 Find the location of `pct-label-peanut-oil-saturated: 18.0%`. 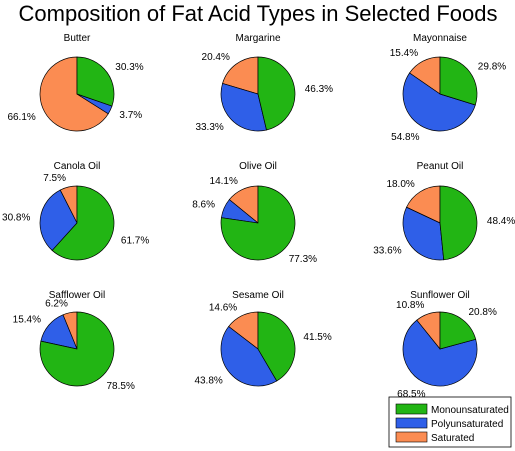

pct-label-peanut-oil-saturated: 18.0% is located at coordinates (400, 184).